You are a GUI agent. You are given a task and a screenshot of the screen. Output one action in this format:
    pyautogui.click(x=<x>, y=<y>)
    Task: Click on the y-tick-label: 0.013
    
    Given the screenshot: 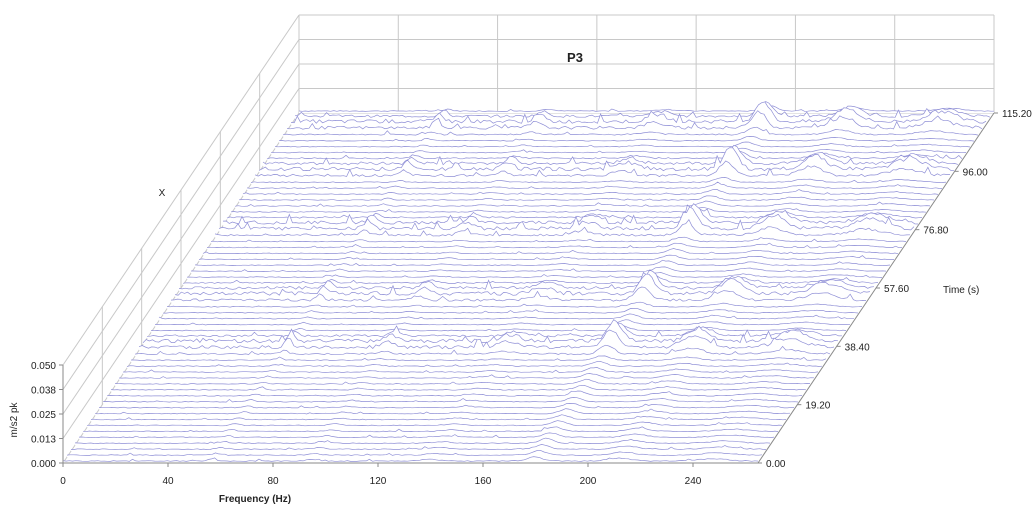 What is the action you would take?
    pyautogui.click(x=43, y=440)
    